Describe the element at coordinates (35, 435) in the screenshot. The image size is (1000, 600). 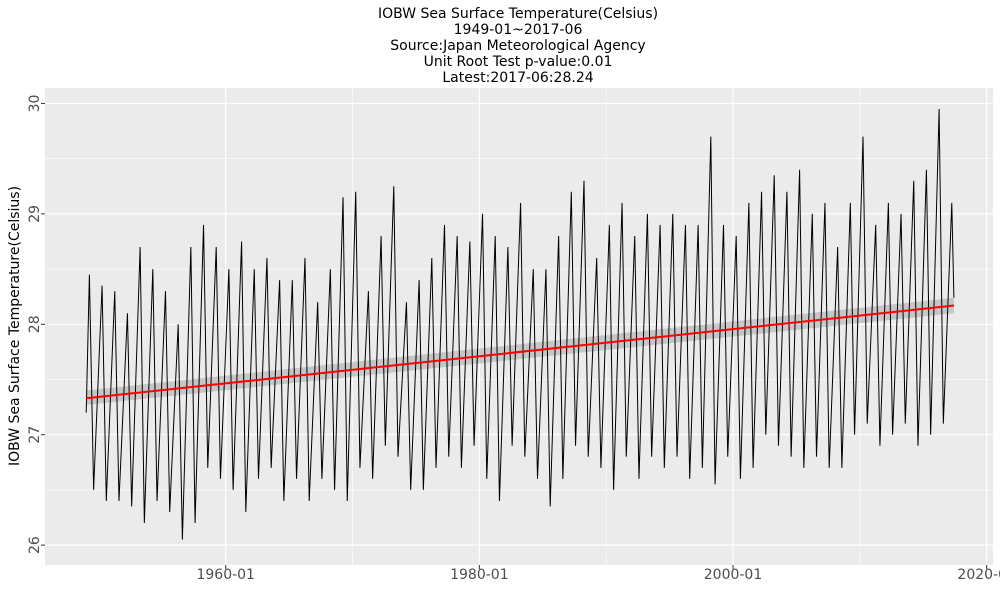
I see `y-tick-label: 27` at that location.